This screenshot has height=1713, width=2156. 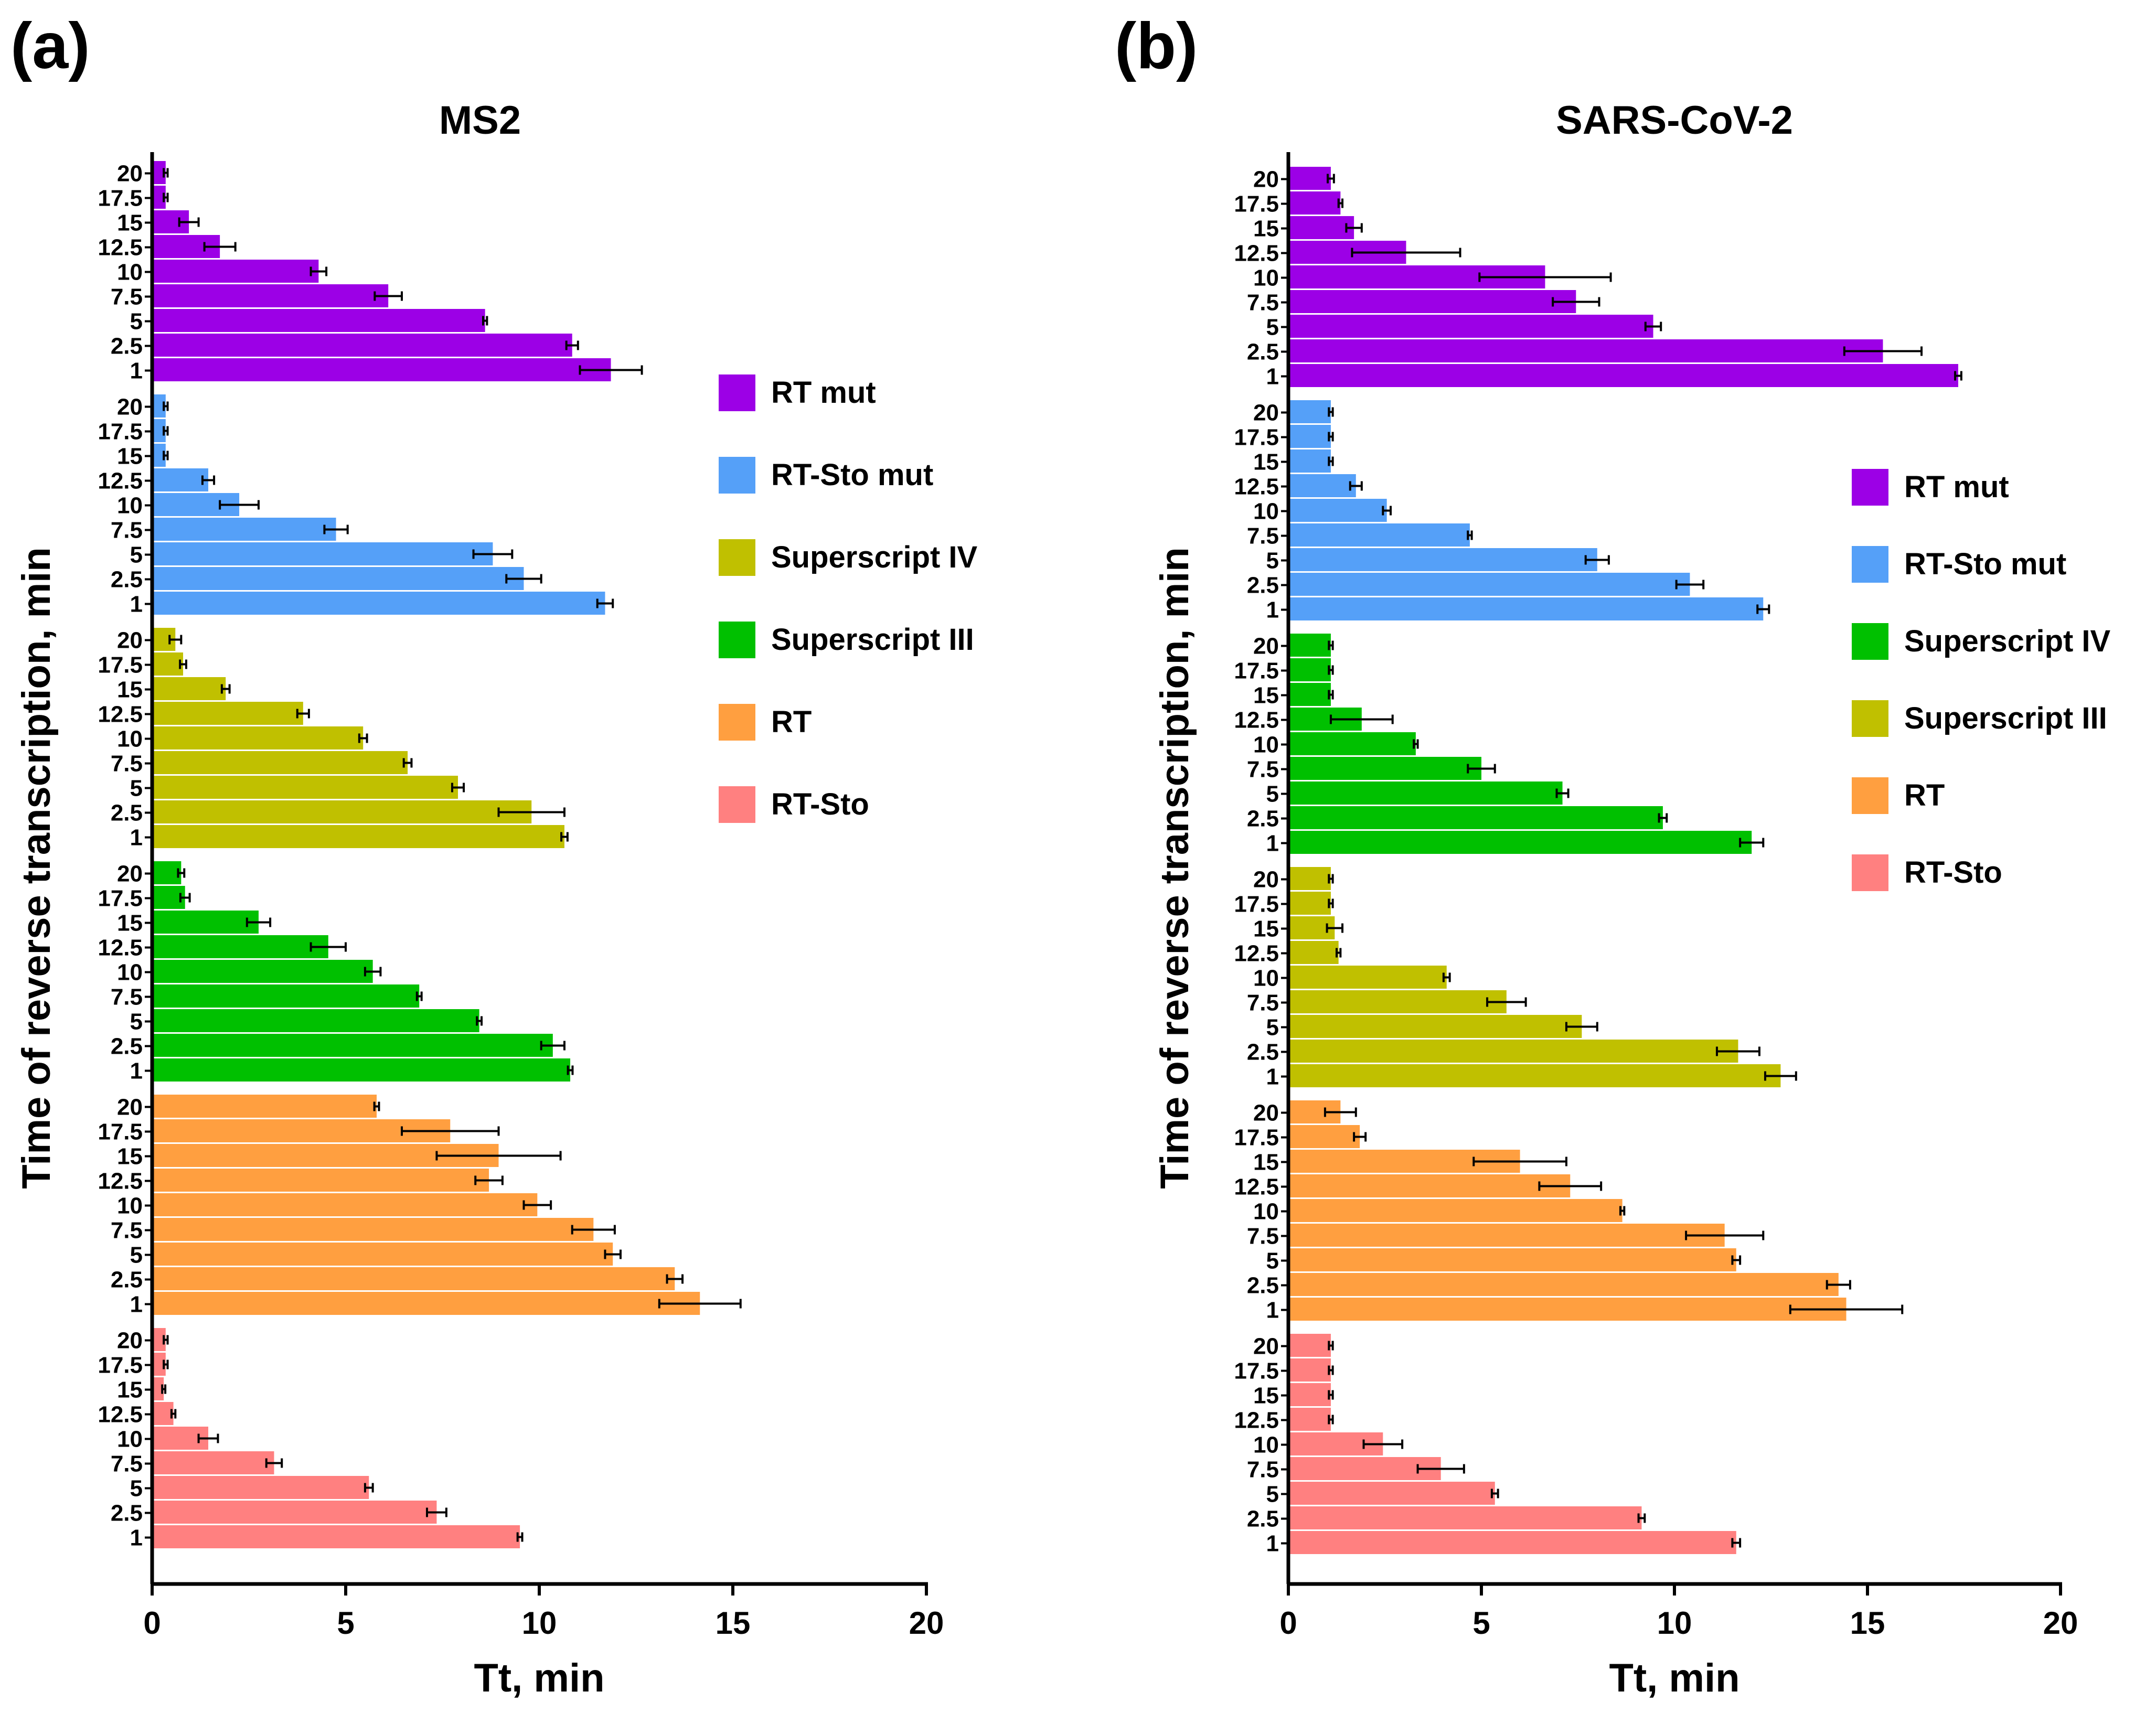 I want to click on legend-label: RT-Sto mut, so click(x=852, y=475).